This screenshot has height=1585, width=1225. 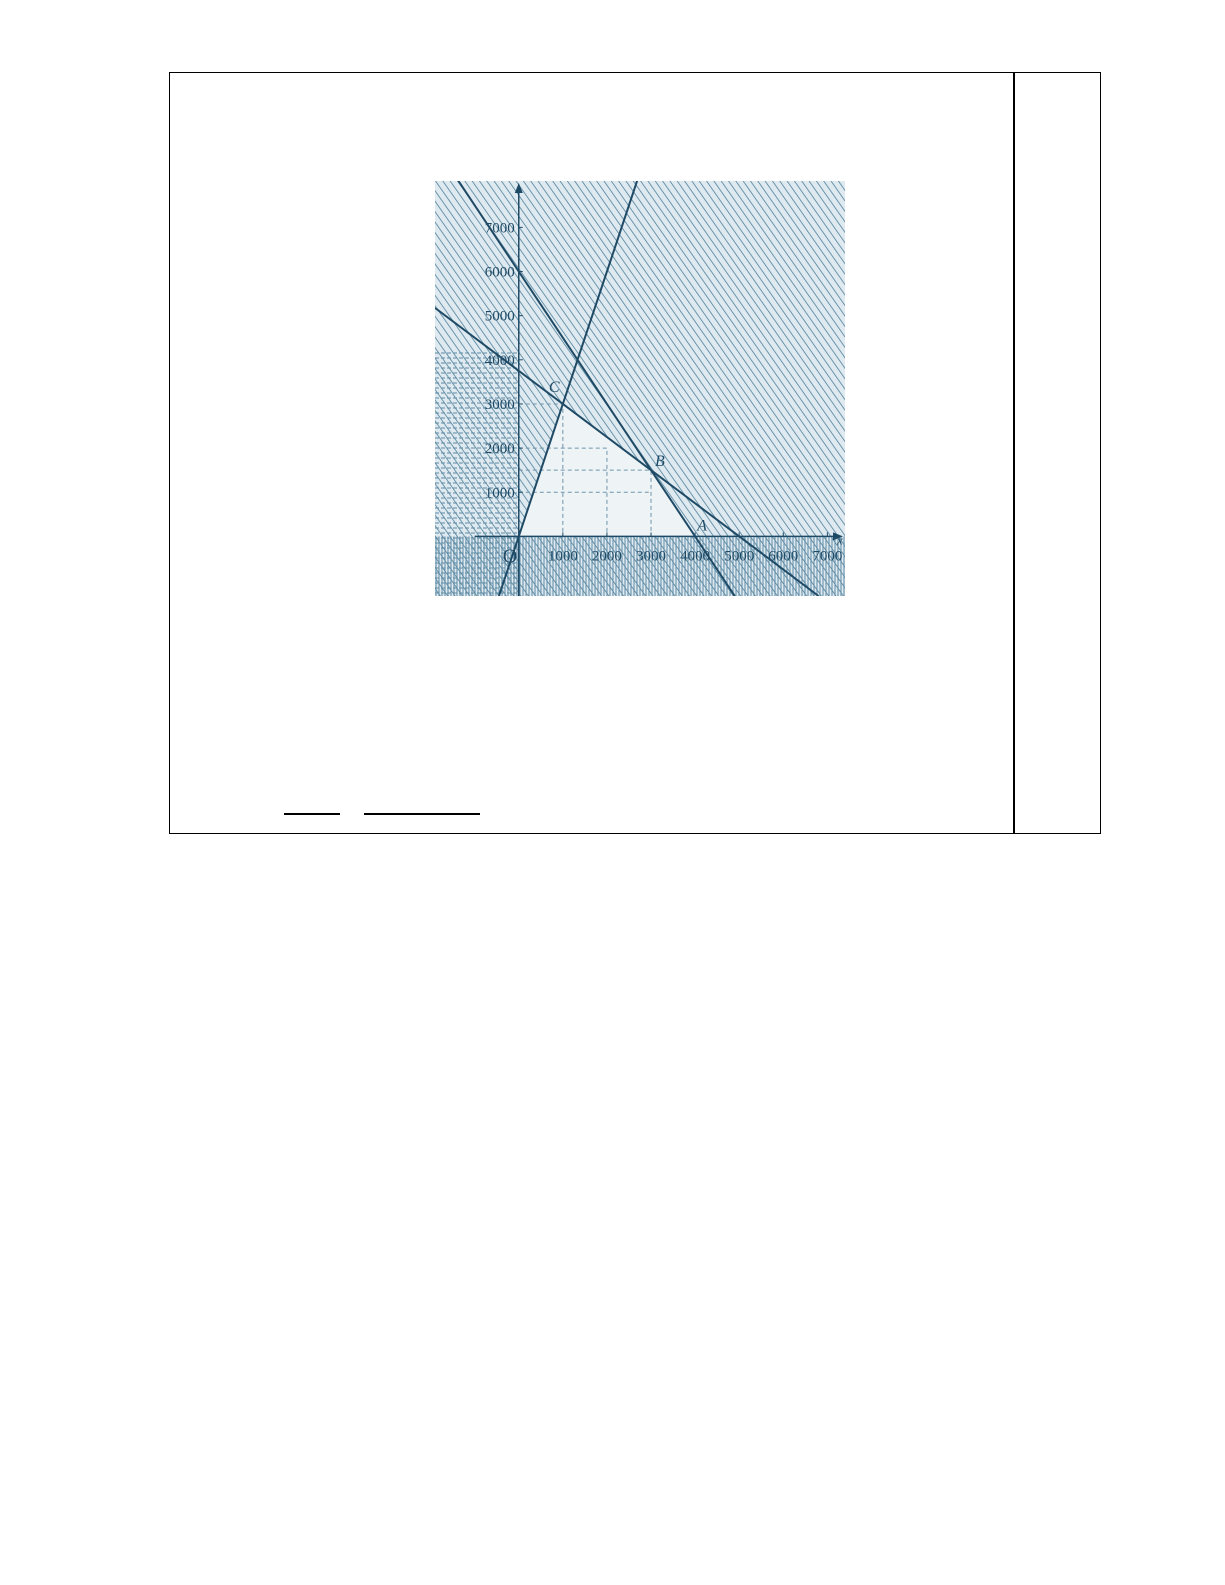 I want to click on y-tick-label: 5000, so click(x=500, y=317).